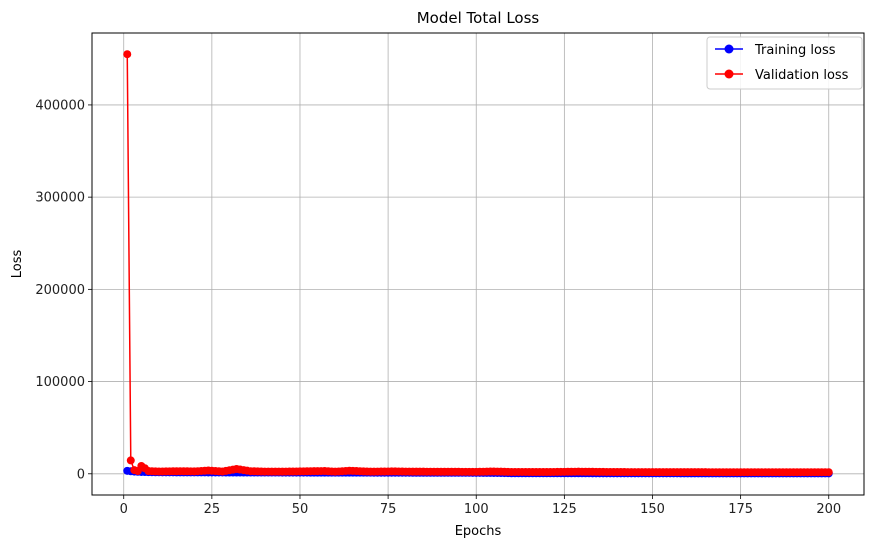 This screenshot has height=547, width=876. I want to click on legend-training-marker, so click(729, 49).